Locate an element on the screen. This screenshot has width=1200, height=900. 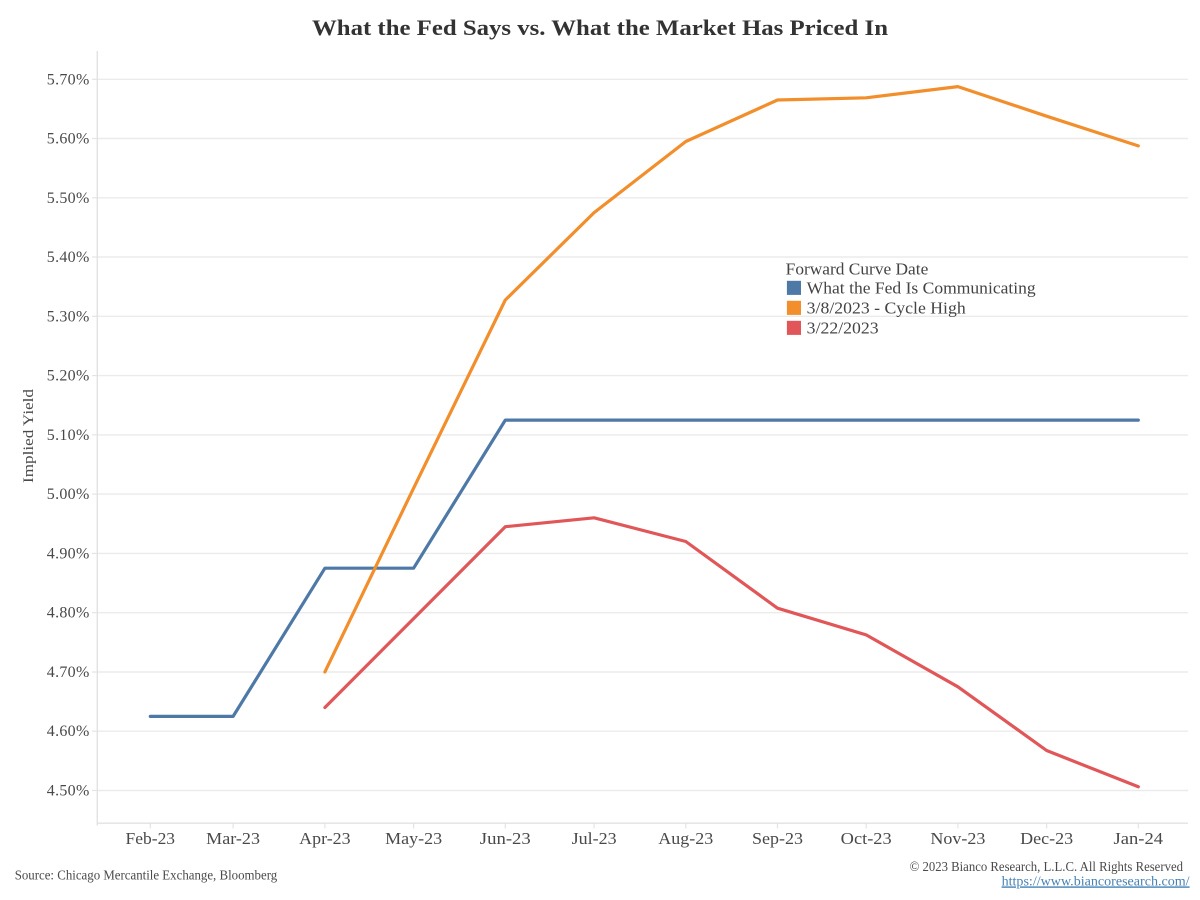
svg-text:https://www.biancoresearch.com: https://www.biancoresearch.com/ is located at coordinates (1096, 881).